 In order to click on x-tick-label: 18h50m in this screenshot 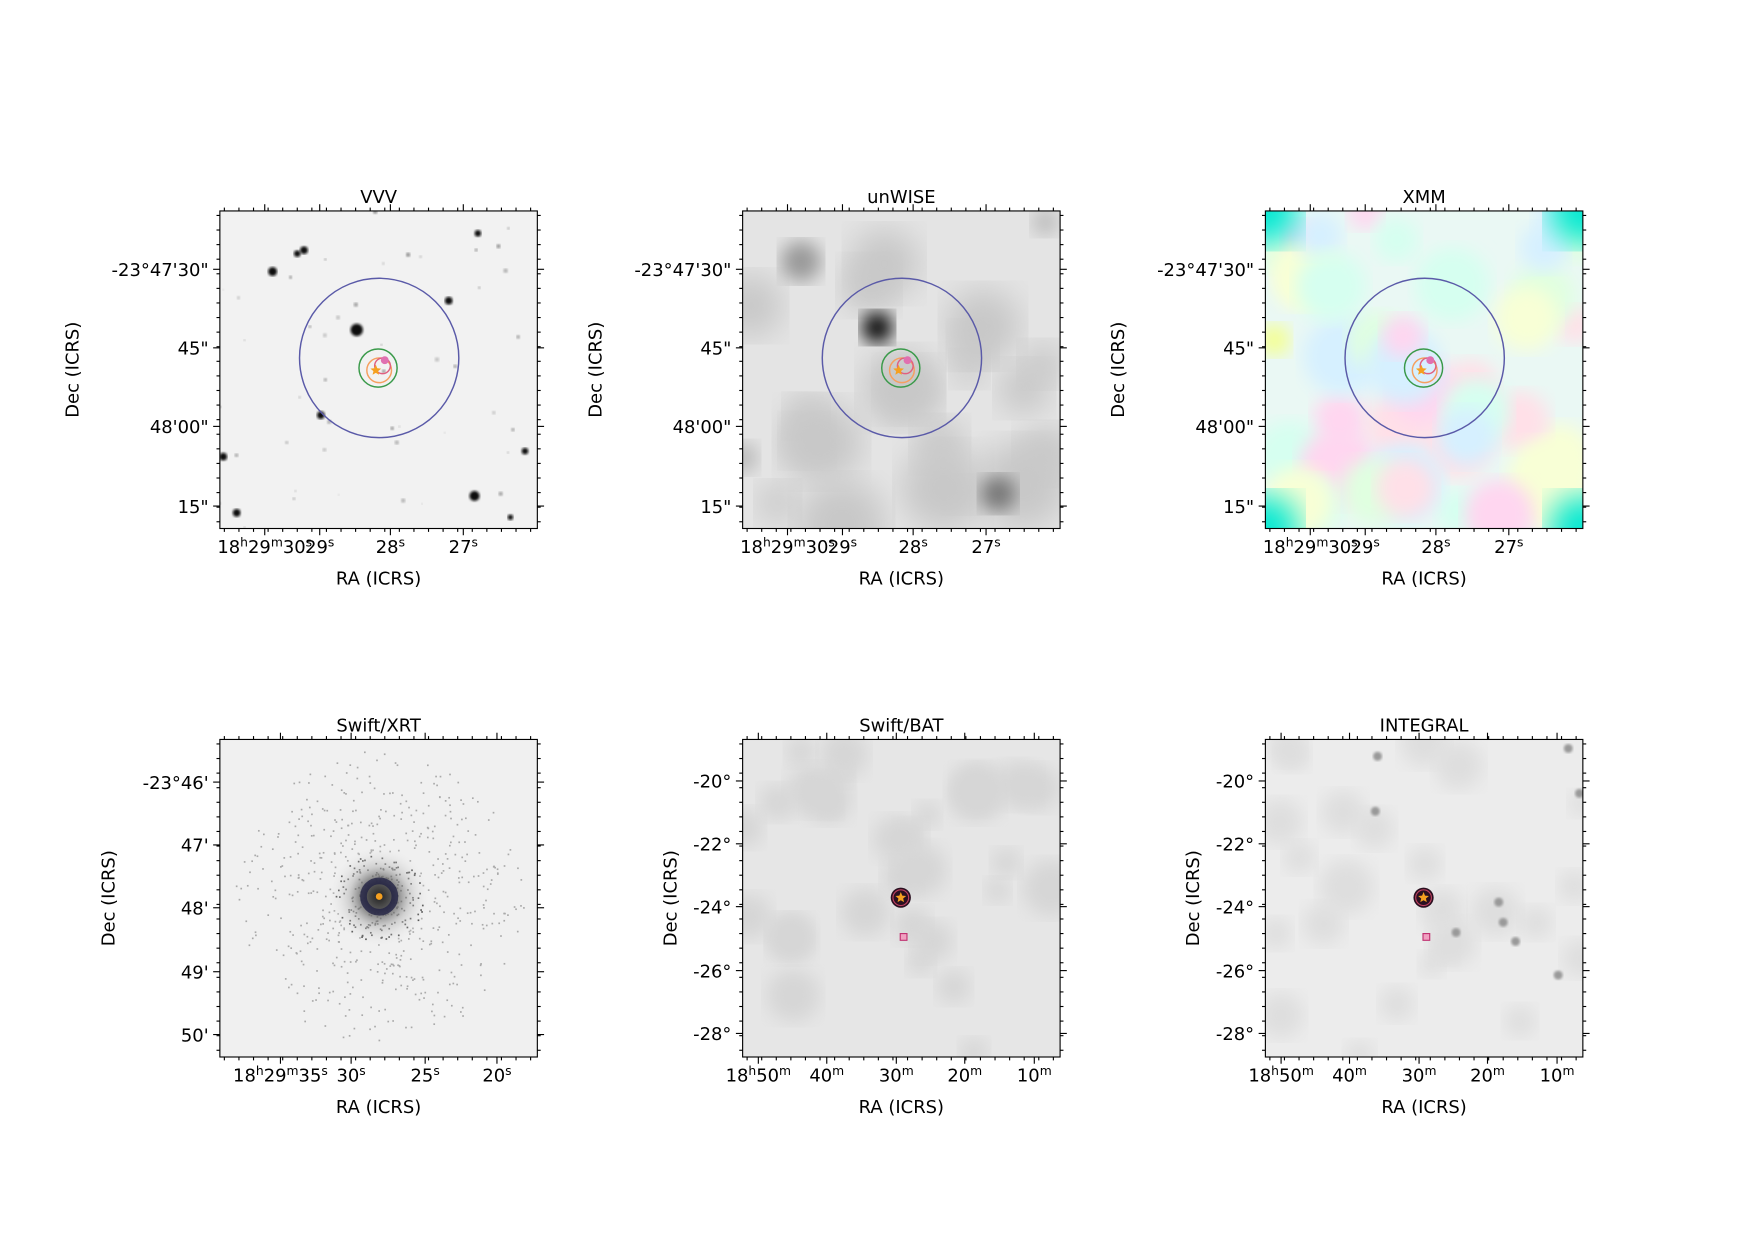, I will do `click(1280, 1075)`.